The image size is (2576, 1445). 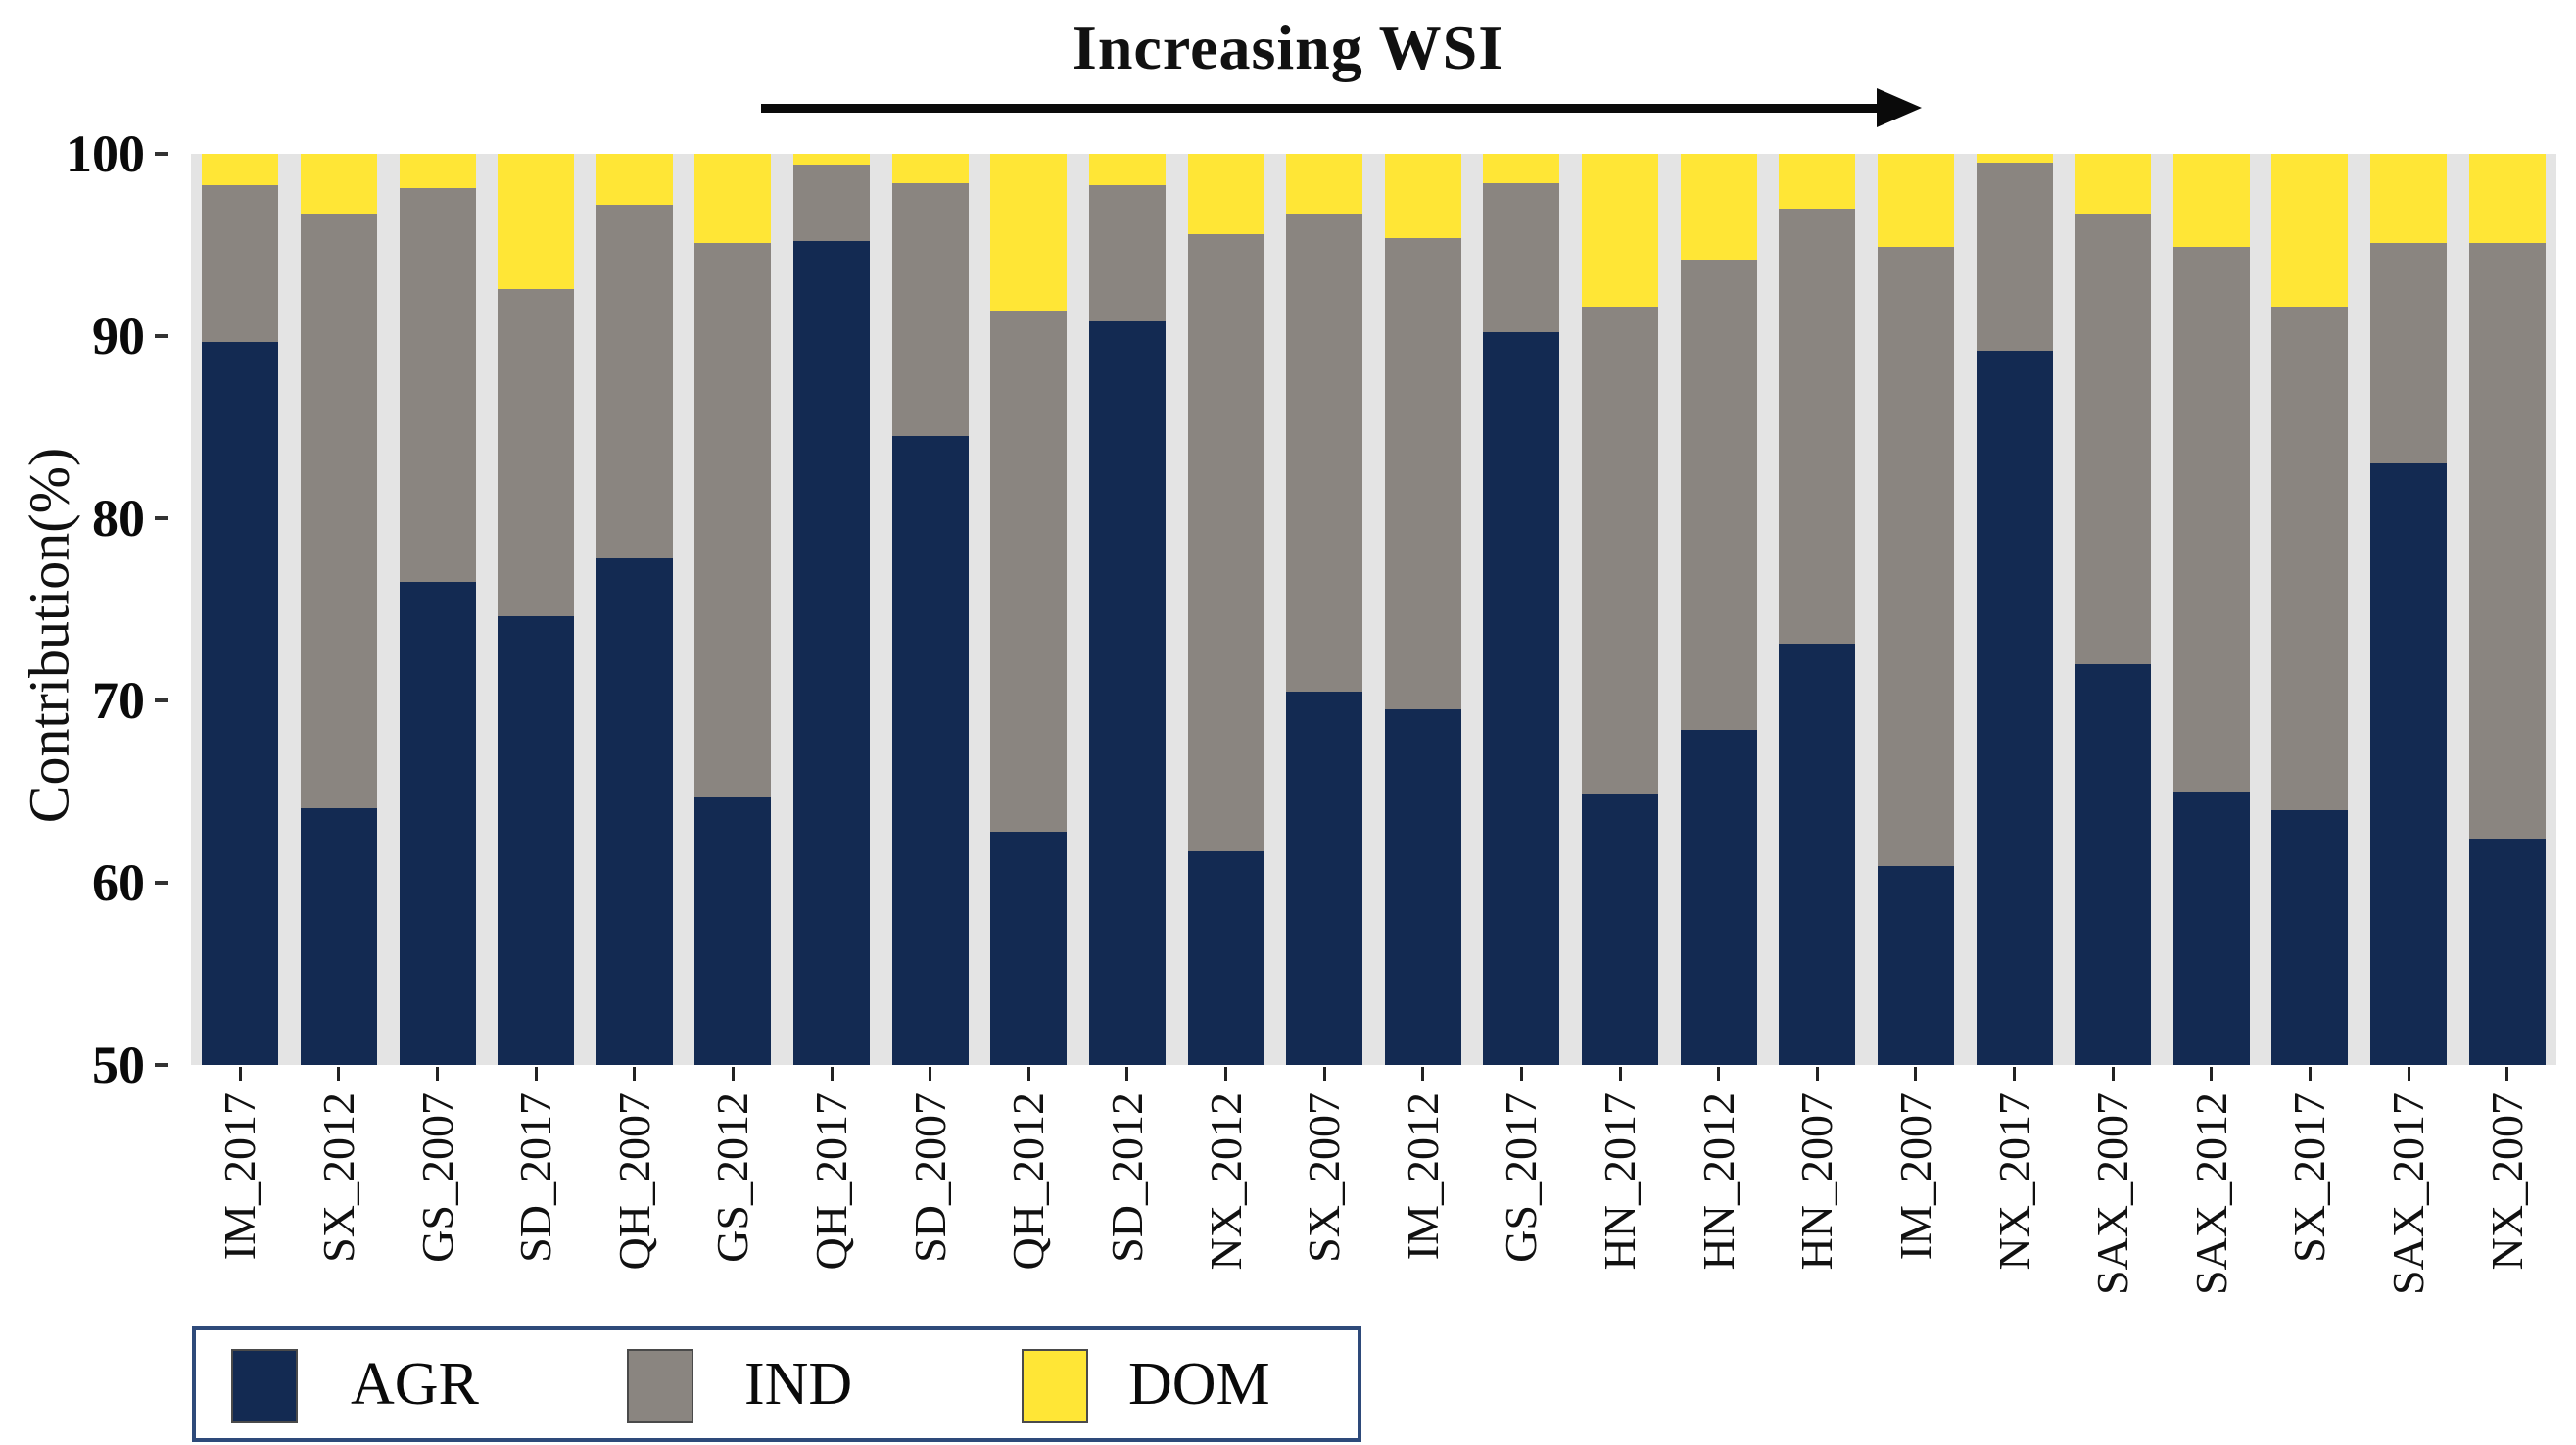 What do you see at coordinates (1423, 1074) in the screenshot?
I see `x-tick-IM_2012` at bounding box center [1423, 1074].